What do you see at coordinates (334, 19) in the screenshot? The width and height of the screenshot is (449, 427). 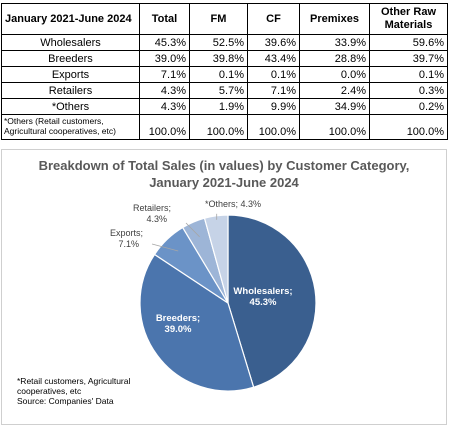 I see `header-premixes: Premixes` at bounding box center [334, 19].